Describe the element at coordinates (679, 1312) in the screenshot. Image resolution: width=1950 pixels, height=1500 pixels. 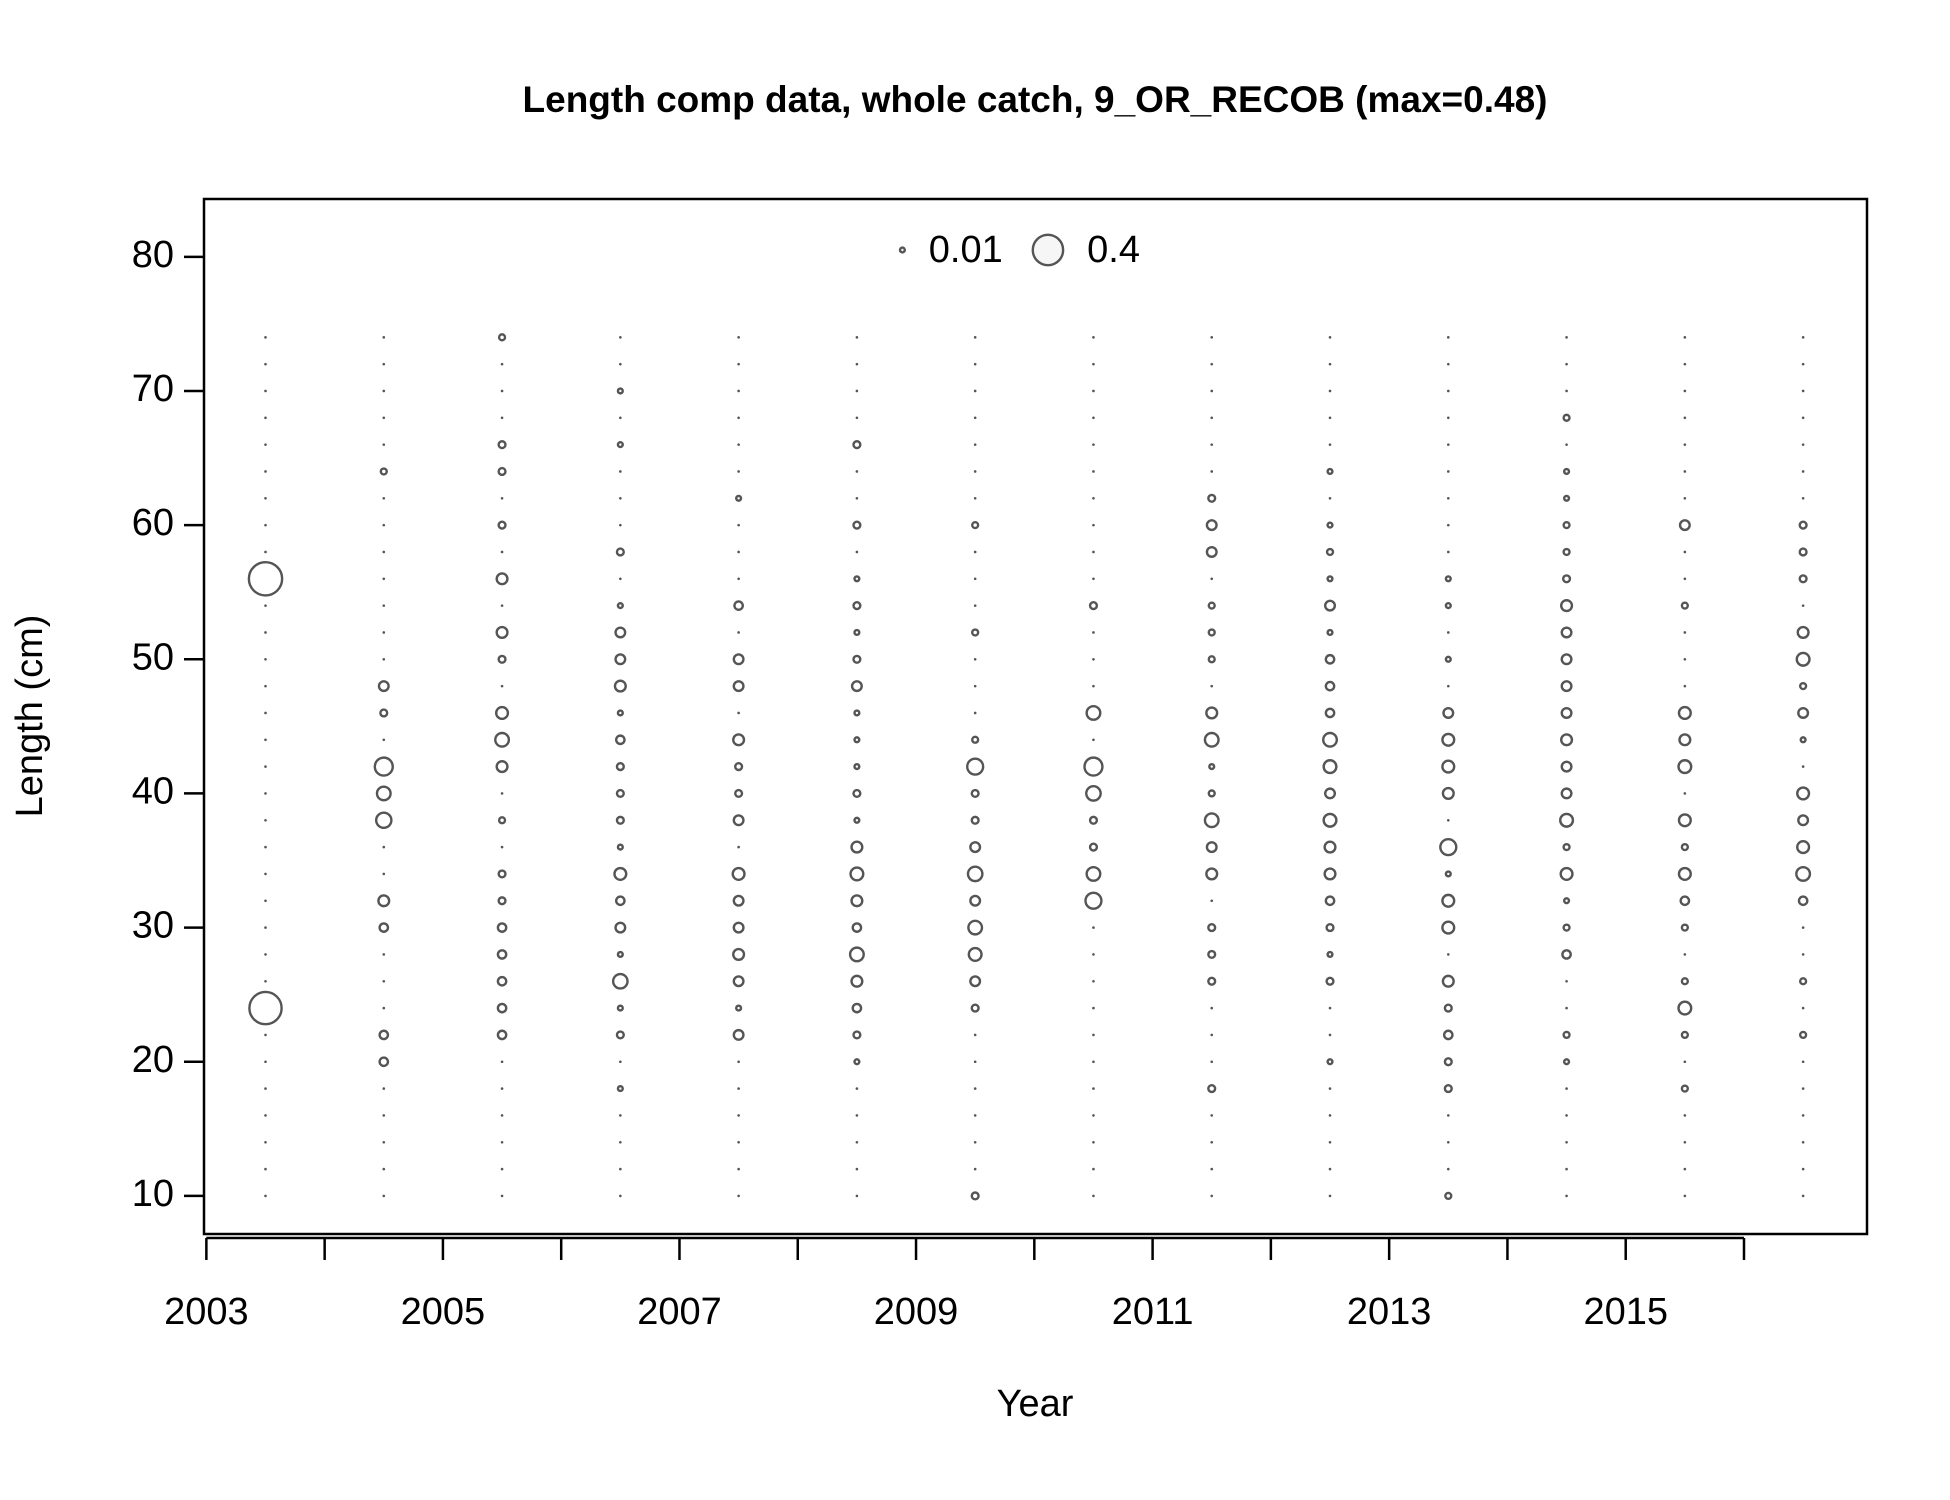
I see `x-tick-label: 2007` at that location.